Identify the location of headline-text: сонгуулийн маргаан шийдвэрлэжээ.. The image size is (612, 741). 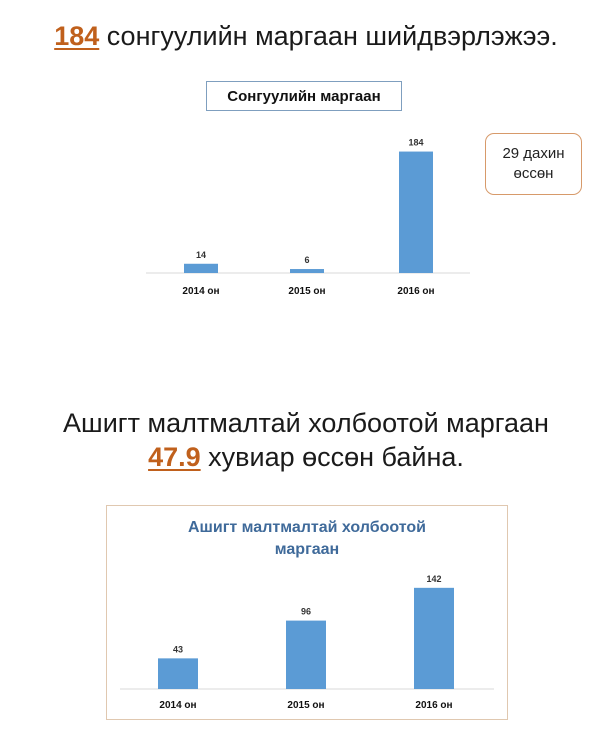
(328, 36).